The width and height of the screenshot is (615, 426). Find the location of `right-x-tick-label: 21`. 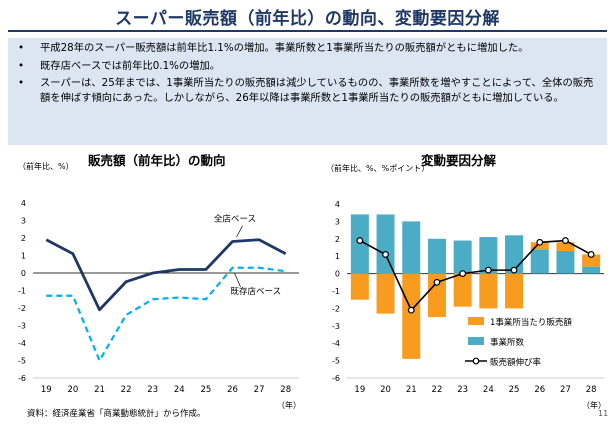

right-x-tick-label: 21 is located at coordinates (411, 390).